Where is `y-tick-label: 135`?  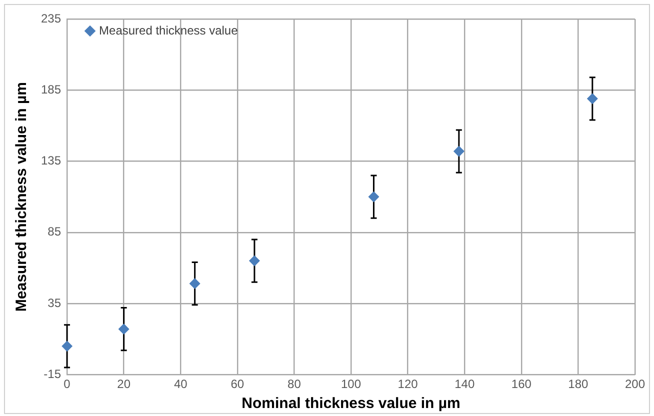 y-tick-label: 135 is located at coordinates (51, 161).